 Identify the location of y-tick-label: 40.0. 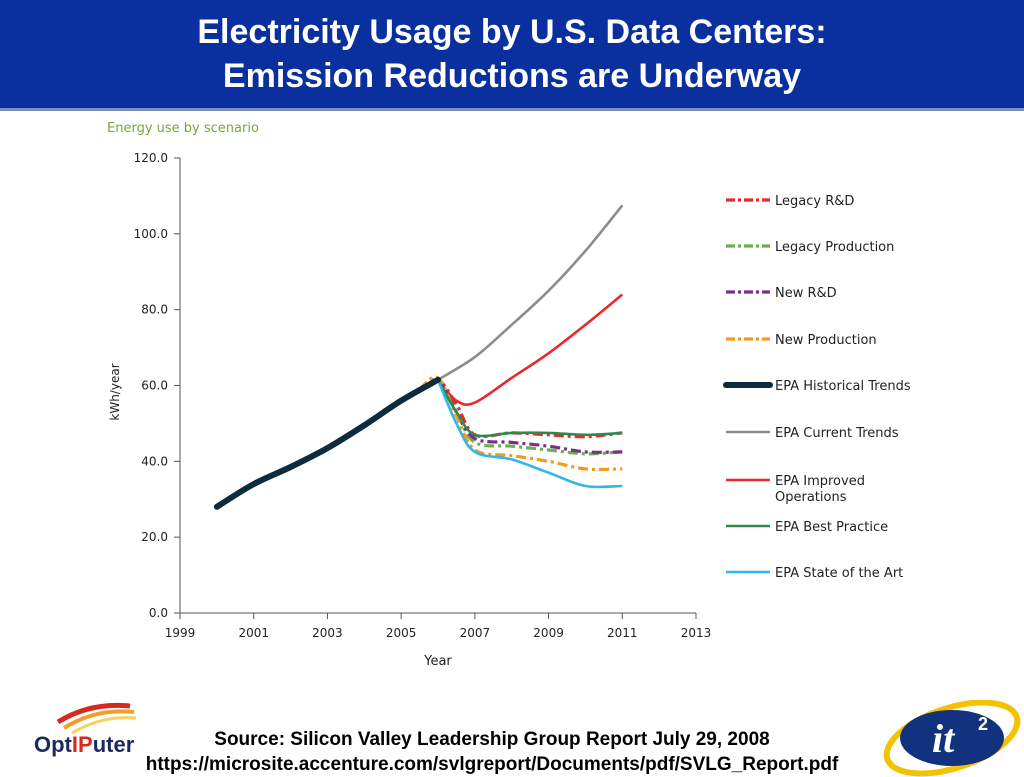
(154, 461).